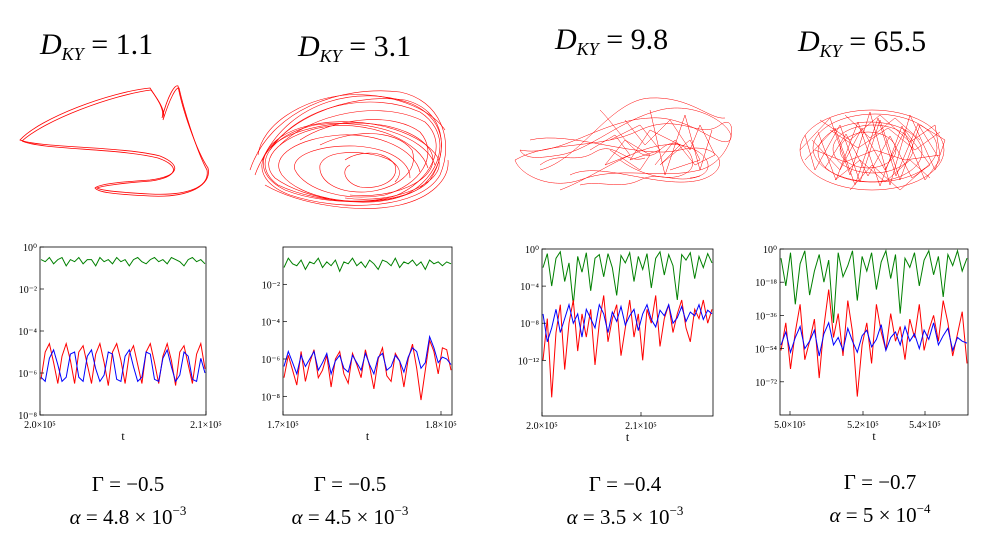  I want to click on params-3: Γ = −0.4 α = 3.5 × 10−3, so click(625, 501).